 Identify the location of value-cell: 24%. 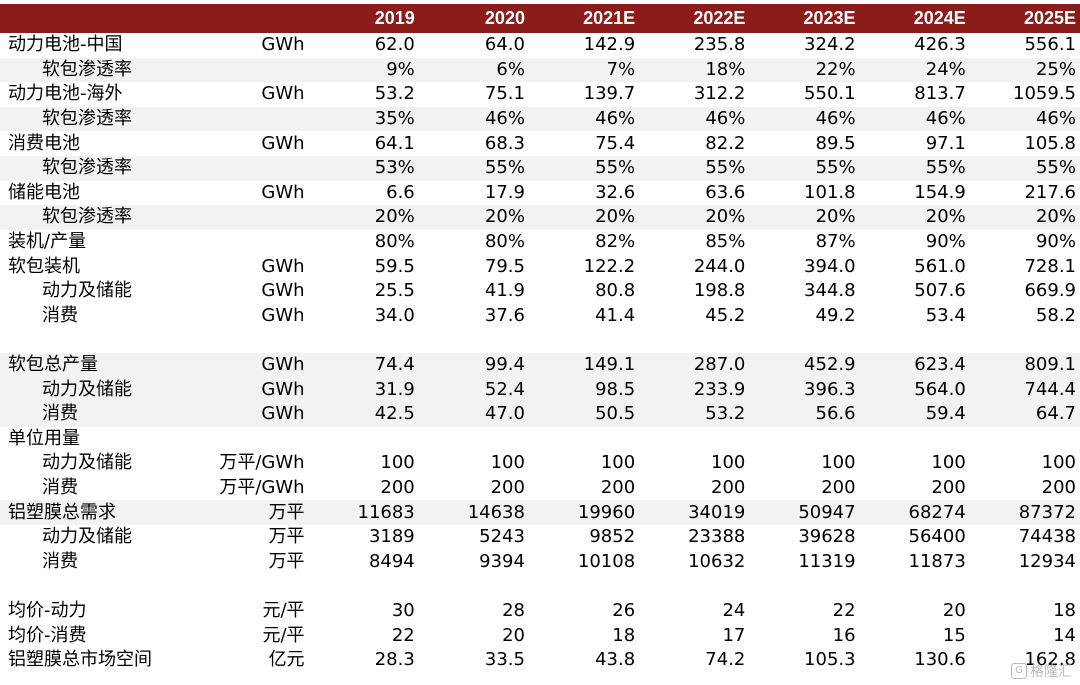
(914, 70).